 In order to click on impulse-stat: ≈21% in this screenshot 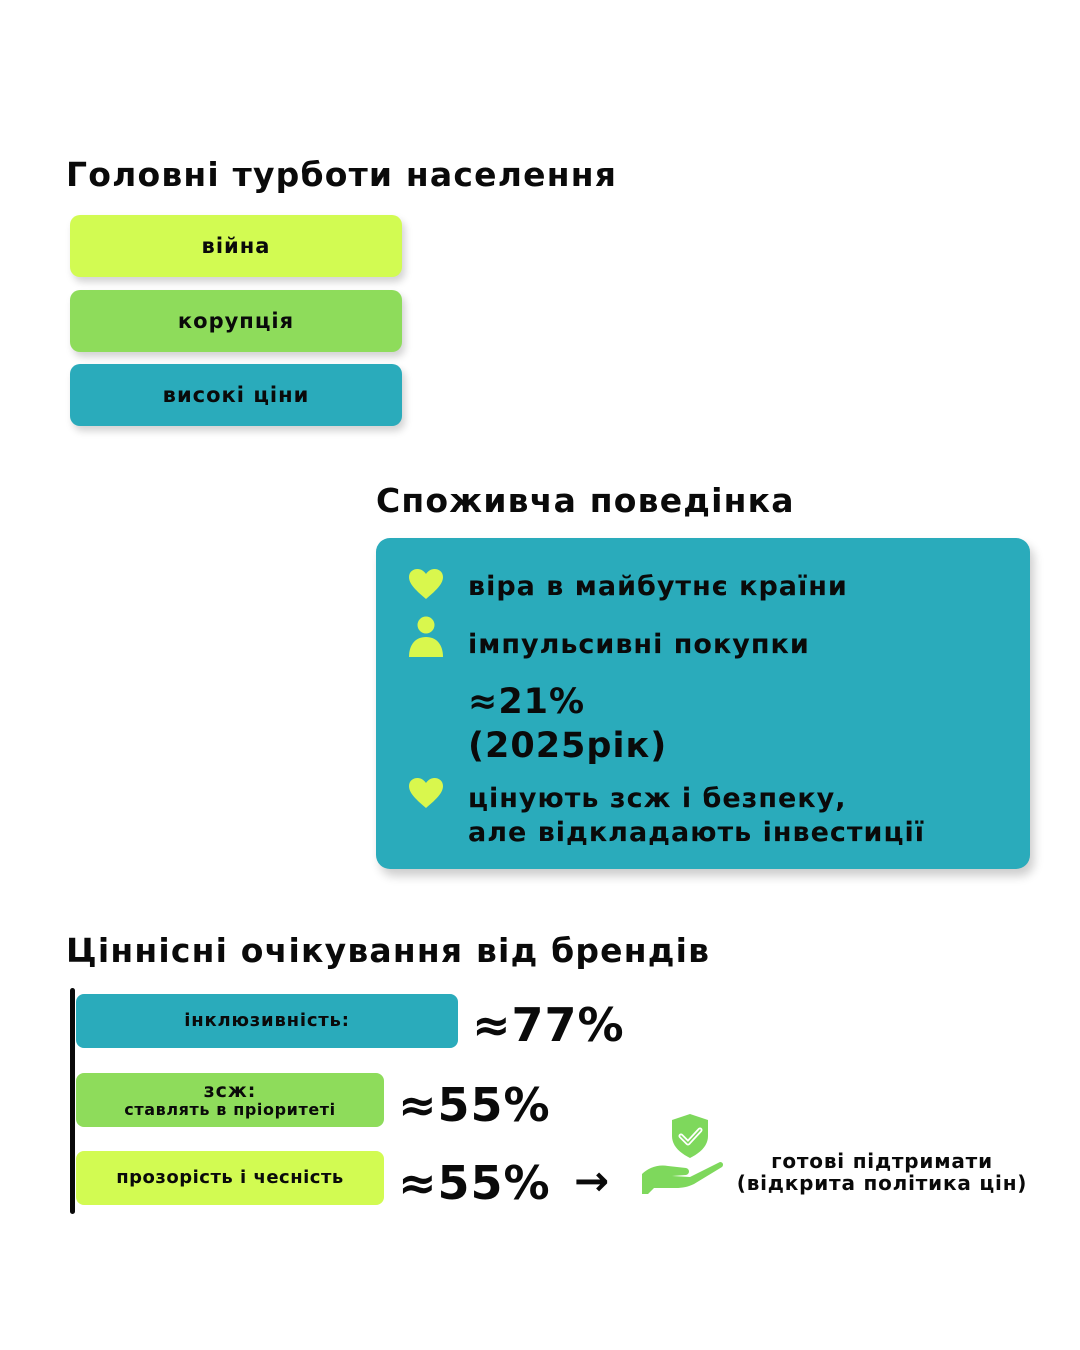, I will do `click(527, 702)`.